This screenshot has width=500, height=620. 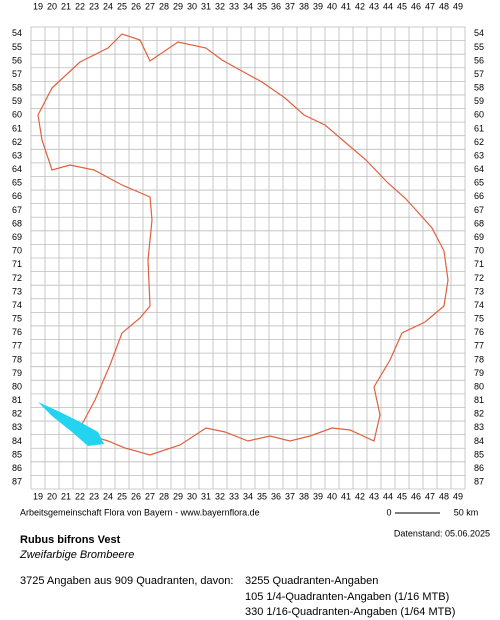 I want to click on species-name: Rubus bifrons Vest, so click(x=70, y=540).